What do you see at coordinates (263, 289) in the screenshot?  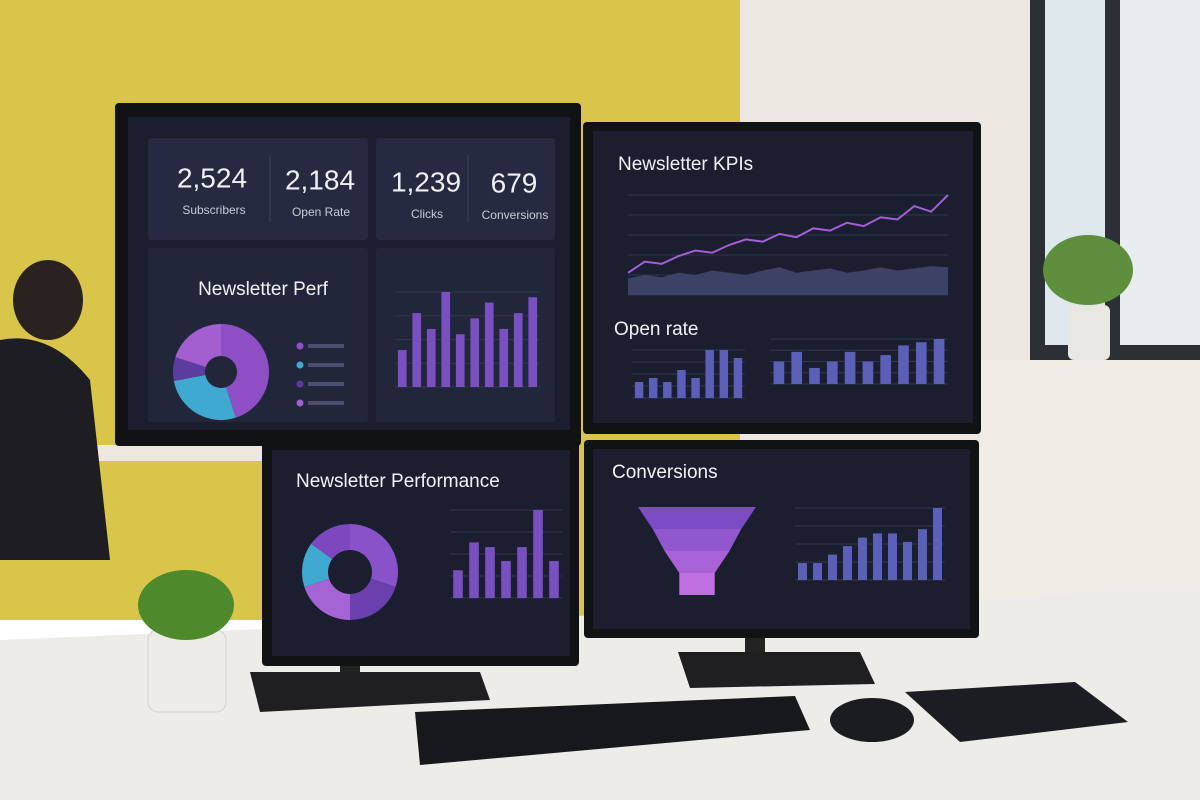 I see `panel-title: Newsletter Perf` at bounding box center [263, 289].